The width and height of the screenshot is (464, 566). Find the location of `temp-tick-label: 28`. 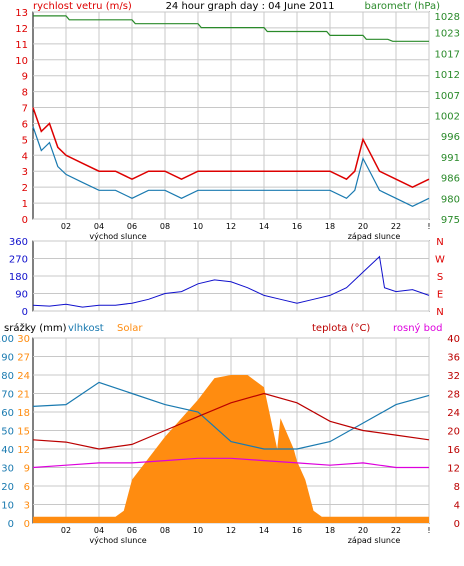

temp-tick-label: 28 is located at coordinates (453, 395).